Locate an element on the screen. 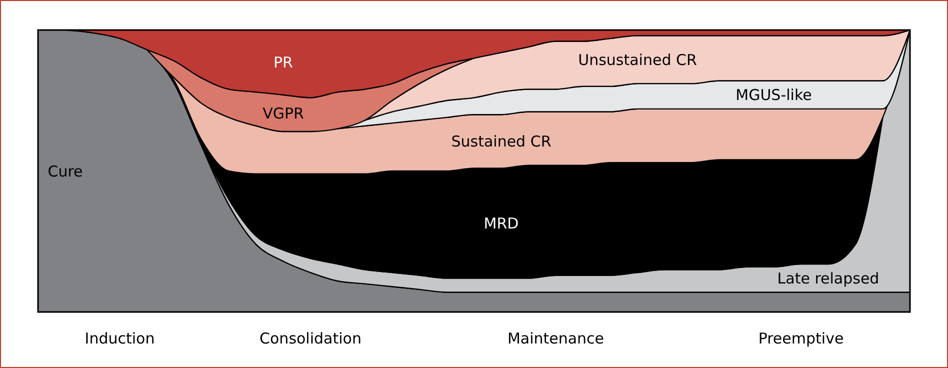 The width and height of the screenshot is (948, 368). x-tick-label: Maintenance is located at coordinates (555, 338).